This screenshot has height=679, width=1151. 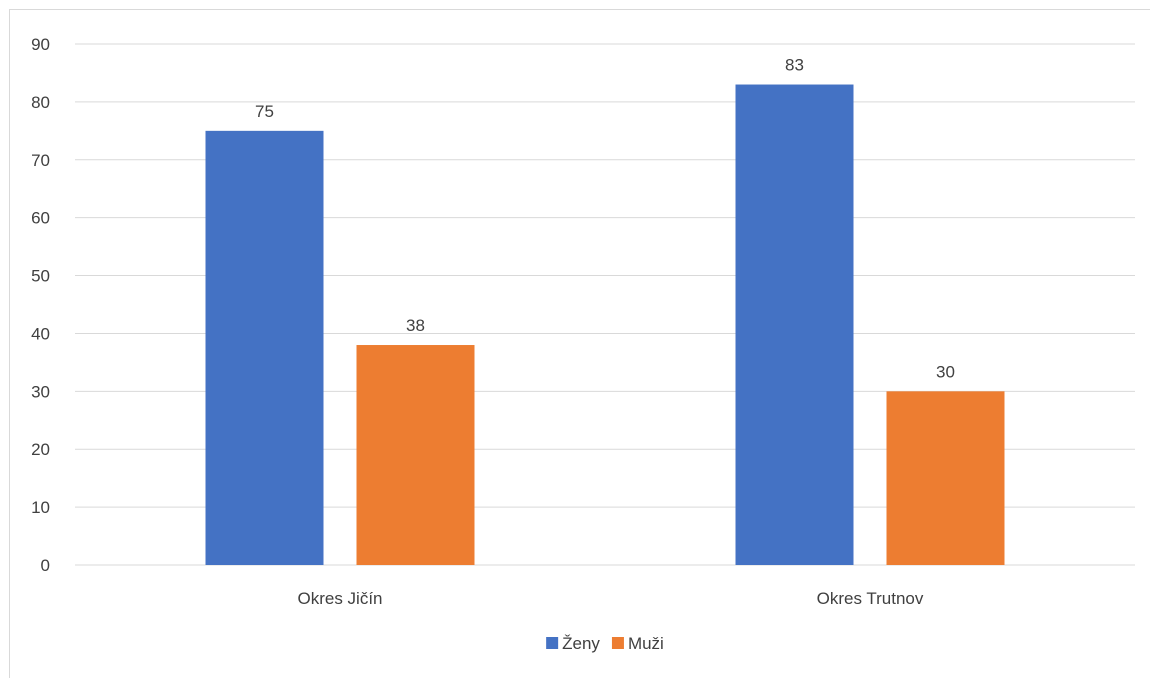 What do you see at coordinates (870, 598) in the screenshot?
I see `x-category-label: Okres Trutnov` at bounding box center [870, 598].